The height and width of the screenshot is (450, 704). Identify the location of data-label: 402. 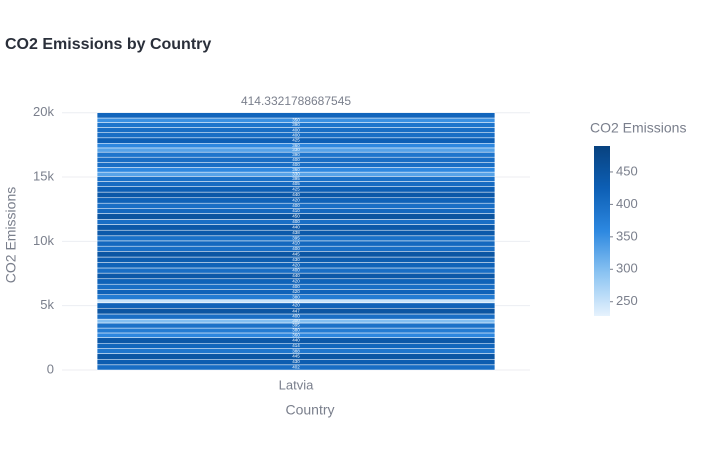
(296, 367).